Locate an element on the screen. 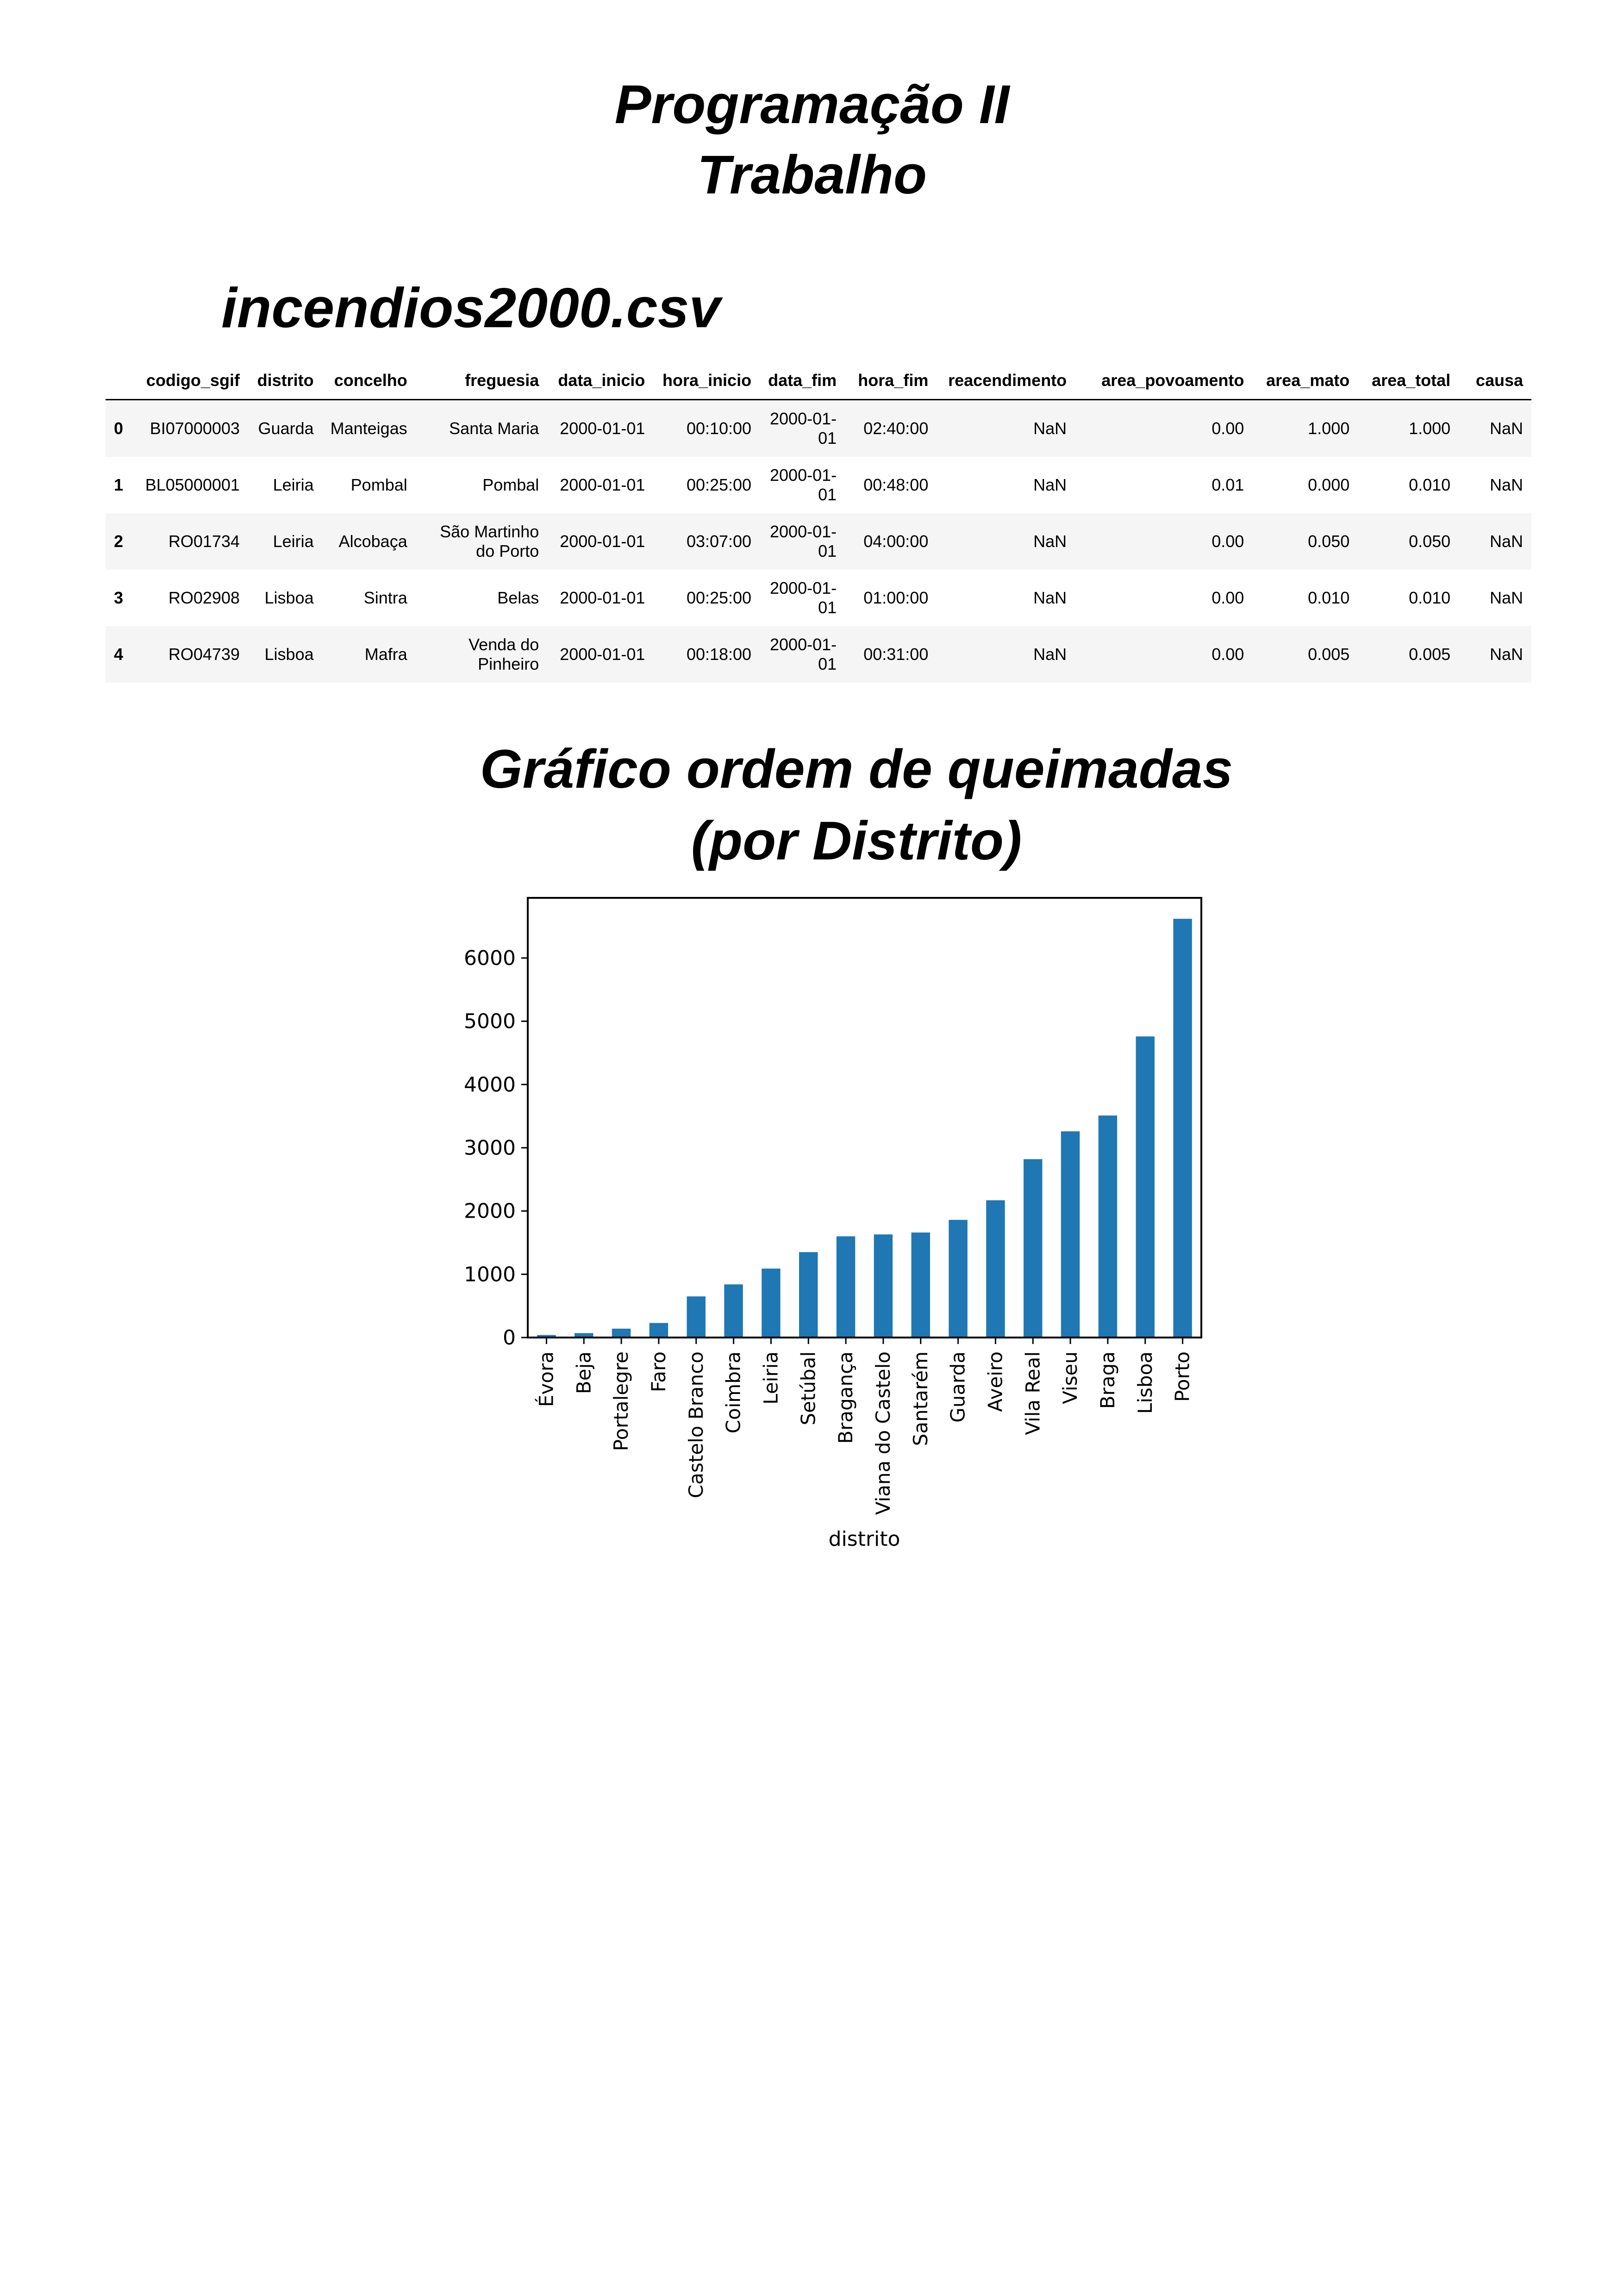  y-axis: 0 1000 2000 3000 4000 5000 6000 is located at coordinates (496, 1148).